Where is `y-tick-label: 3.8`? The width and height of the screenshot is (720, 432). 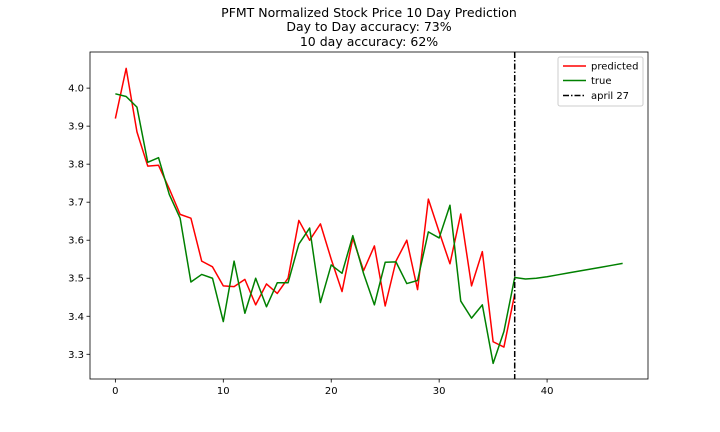 y-tick-label: 3.8 is located at coordinates (76, 165).